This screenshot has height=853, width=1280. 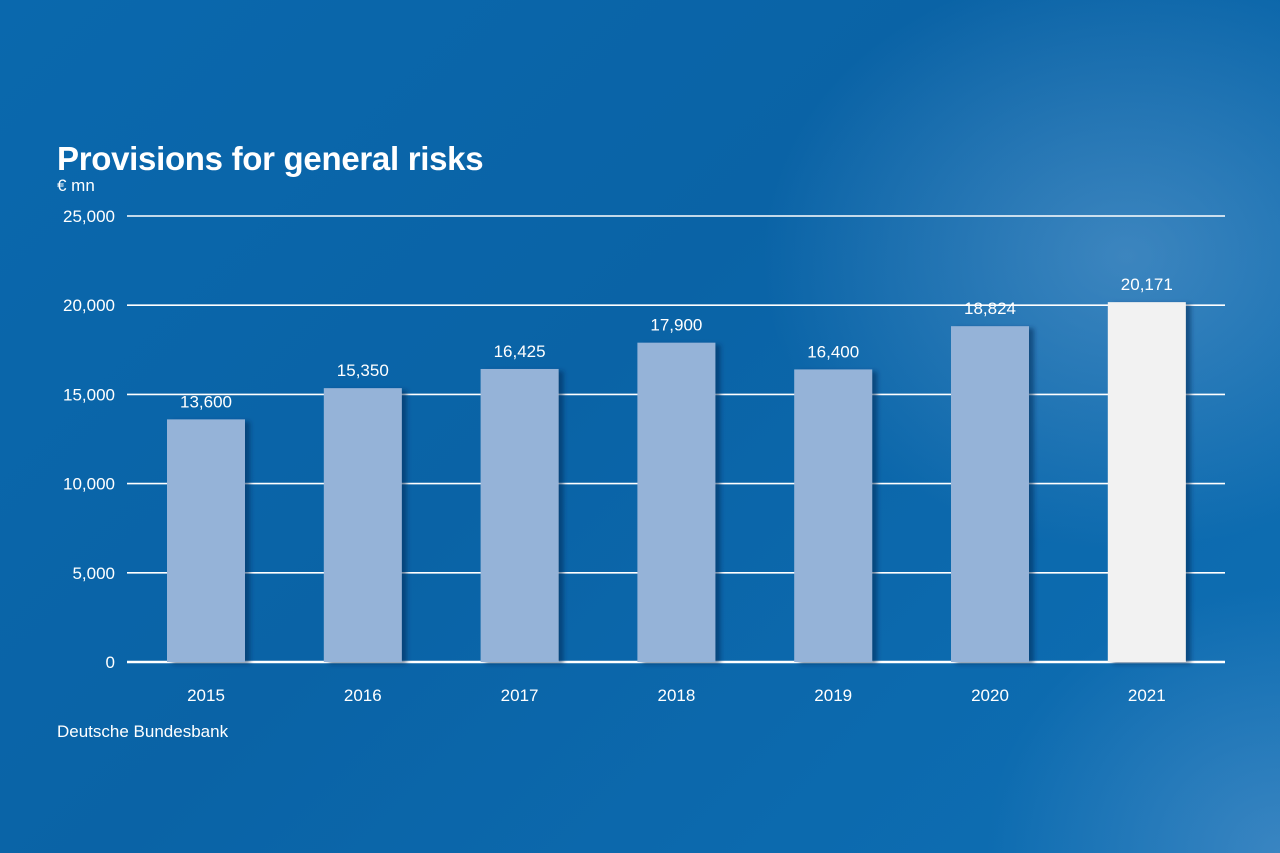 What do you see at coordinates (990, 695) in the screenshot?
I see `x-tick-label-2020: 2020` at bounding box center [990, 695].